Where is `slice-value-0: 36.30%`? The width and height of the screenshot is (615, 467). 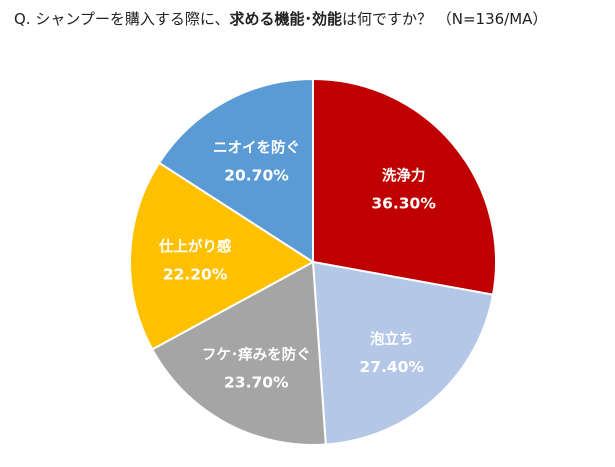
slice-value-0: 36.30% is located at coordinates (403, 203).